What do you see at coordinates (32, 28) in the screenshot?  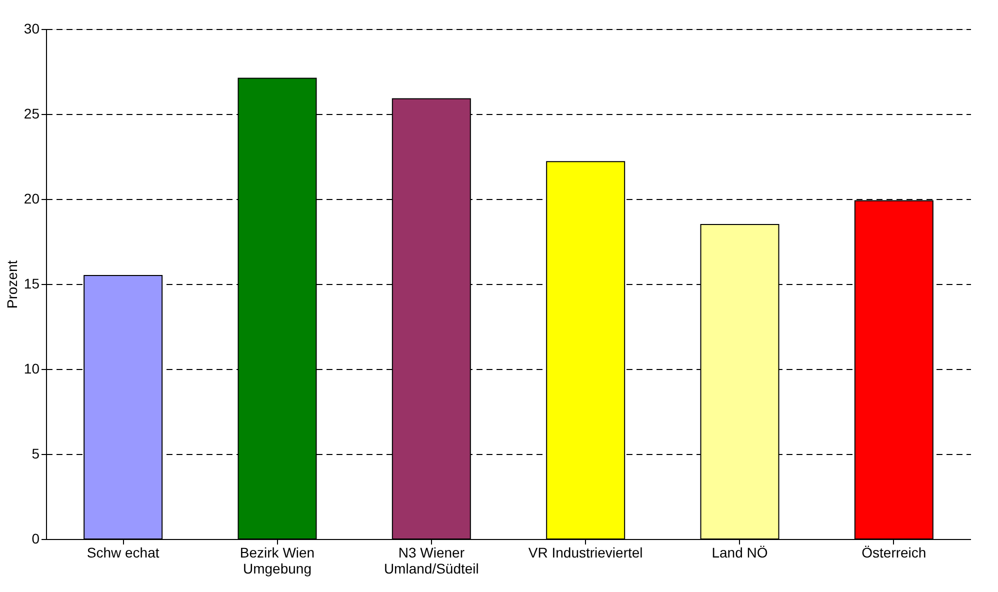 I see `y-tick-label: 30` at bounding box center [32, 28].